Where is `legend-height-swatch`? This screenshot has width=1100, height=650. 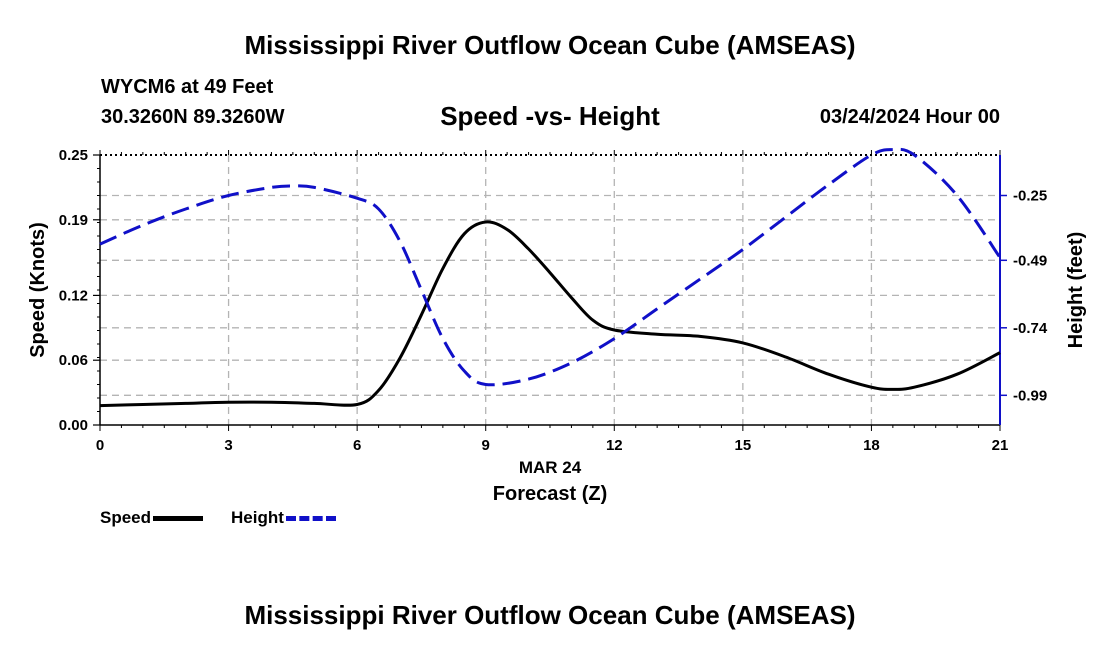
legend-height-swatch is located at coordinates (310, 518).